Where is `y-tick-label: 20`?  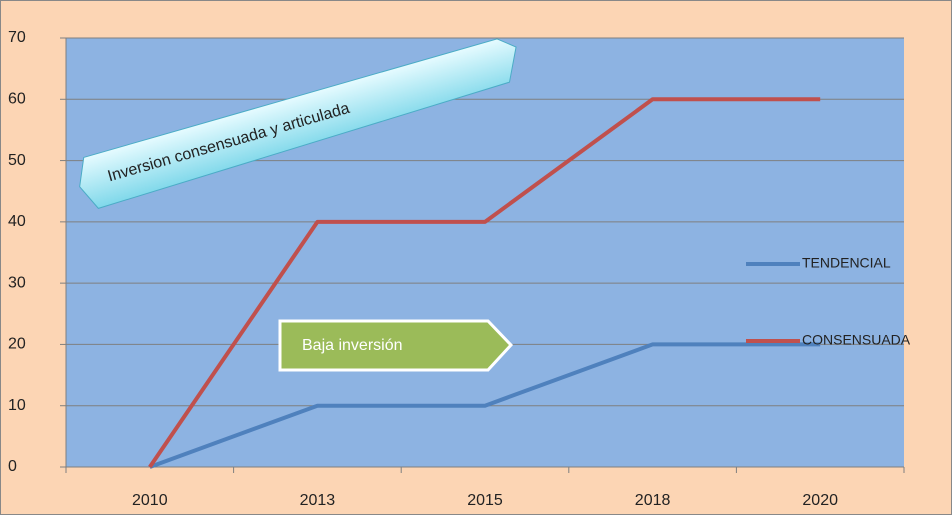 y-tick-label: 20 is located at coordinates (17, 344).